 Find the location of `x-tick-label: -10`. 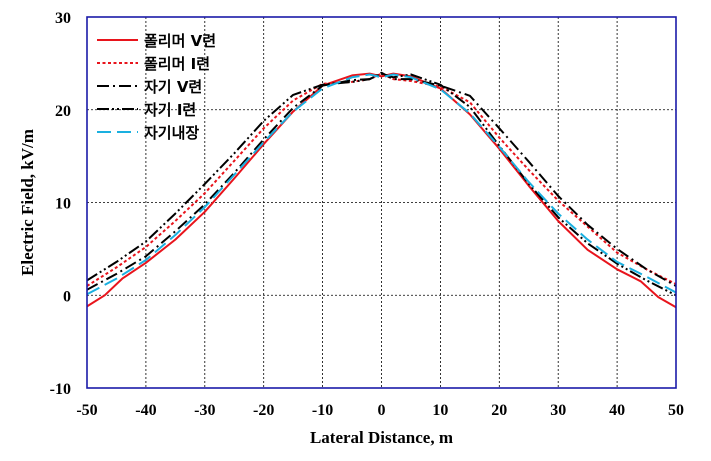

x-tick-label: -10 is located at coordinates (322, 410).